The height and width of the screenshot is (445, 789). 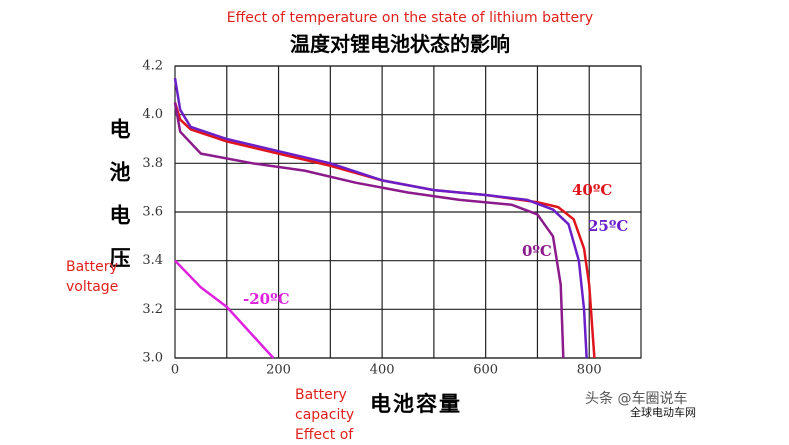 I want to click on x-tick-label: 400, so click(x=382, y=370).